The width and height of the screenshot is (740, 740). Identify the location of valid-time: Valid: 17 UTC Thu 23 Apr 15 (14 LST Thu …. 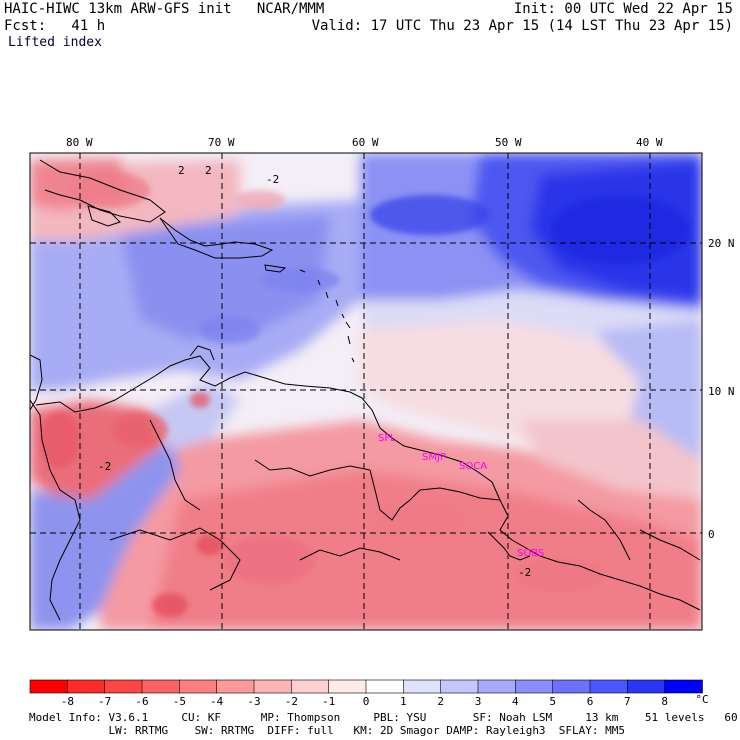
(522, 26).